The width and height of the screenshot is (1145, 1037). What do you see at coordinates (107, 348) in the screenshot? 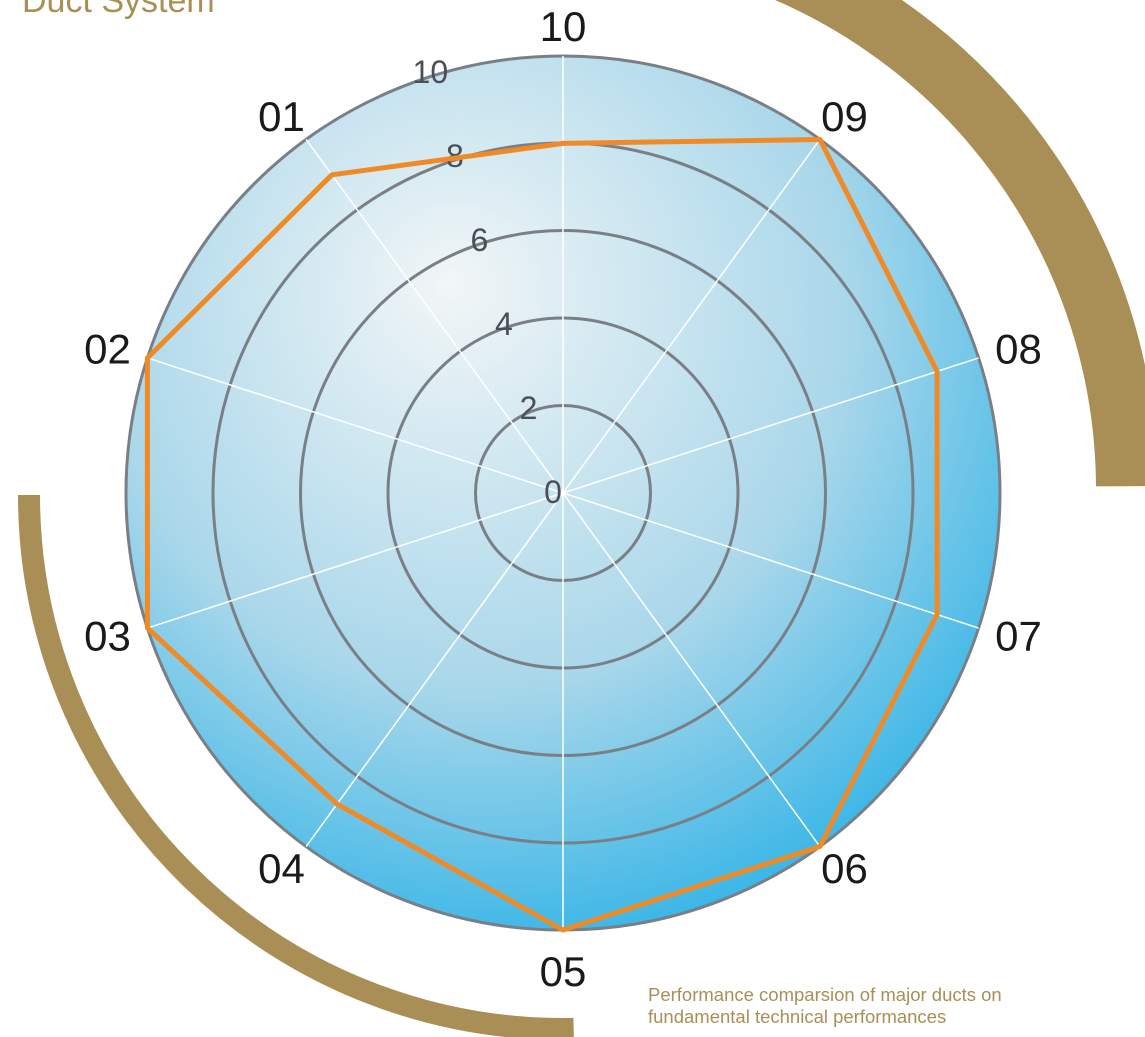
I see `category-label-02: 02` at bounding box center [107, 348].